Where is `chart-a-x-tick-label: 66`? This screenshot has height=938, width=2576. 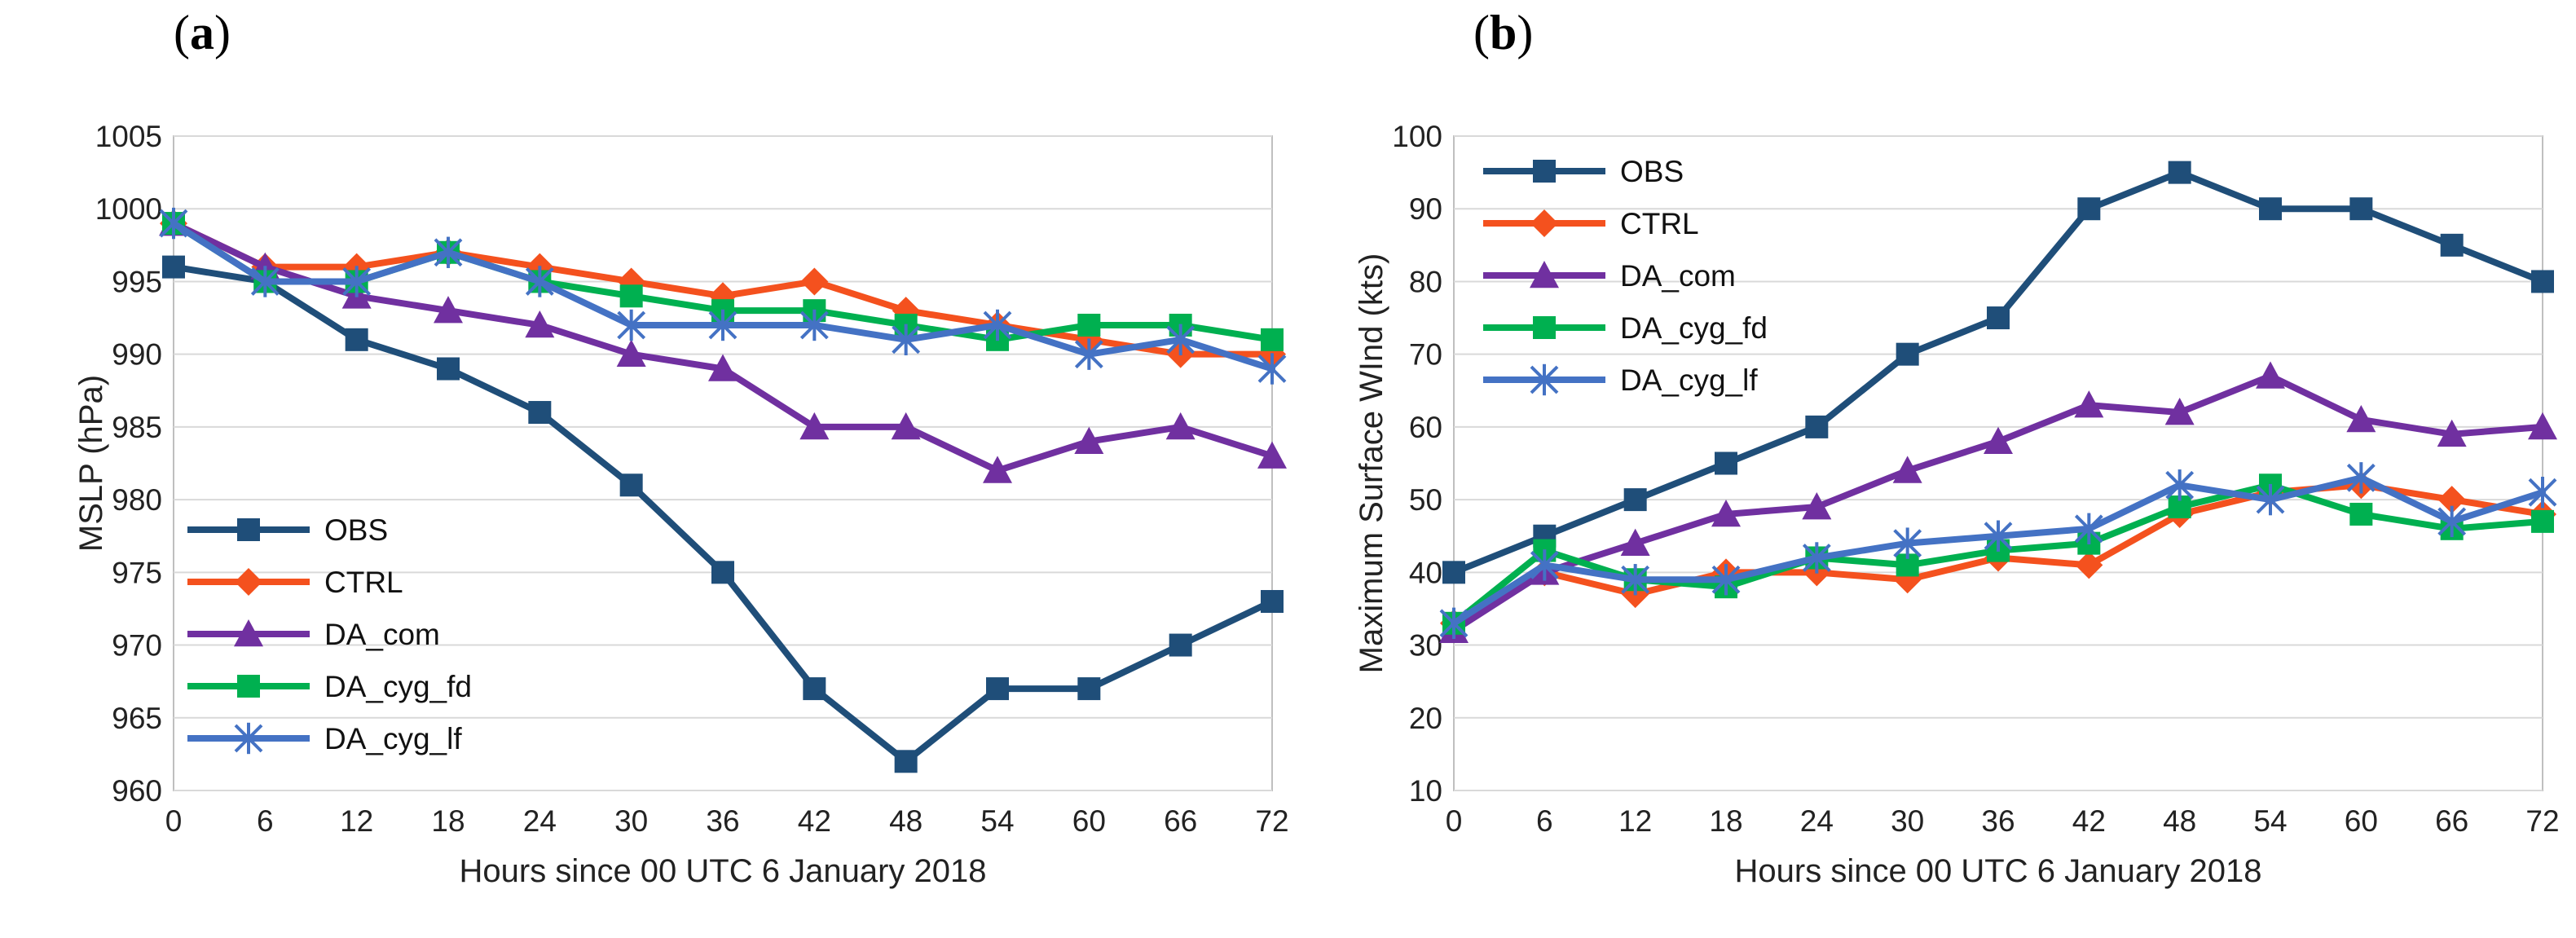 chart-a-x-tick-label: 66 is located at coordinates (1181, 821).